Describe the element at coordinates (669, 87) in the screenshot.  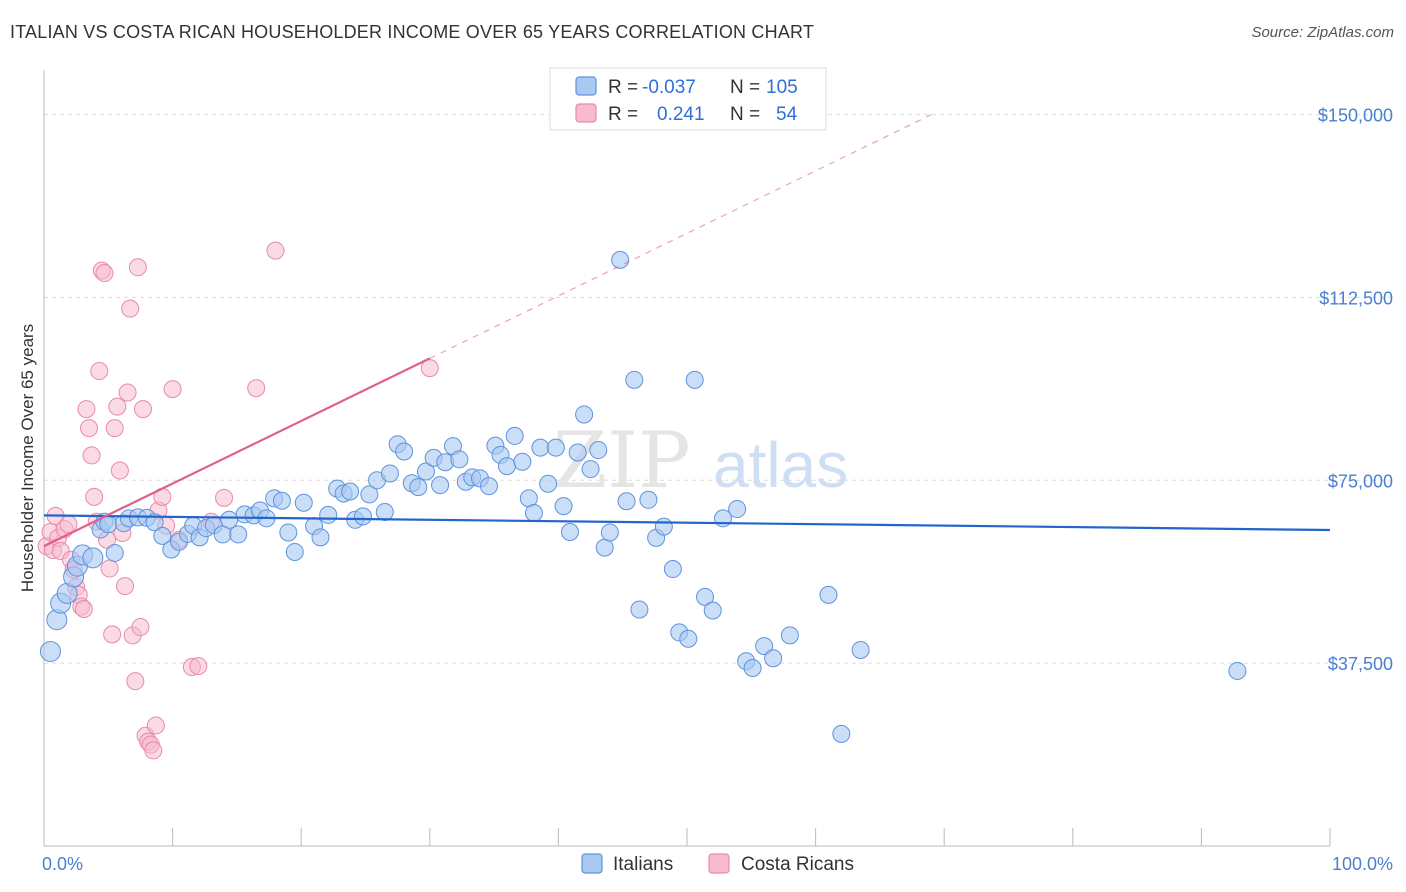
I see `legend-r-value-italians: -0.037` at that location.